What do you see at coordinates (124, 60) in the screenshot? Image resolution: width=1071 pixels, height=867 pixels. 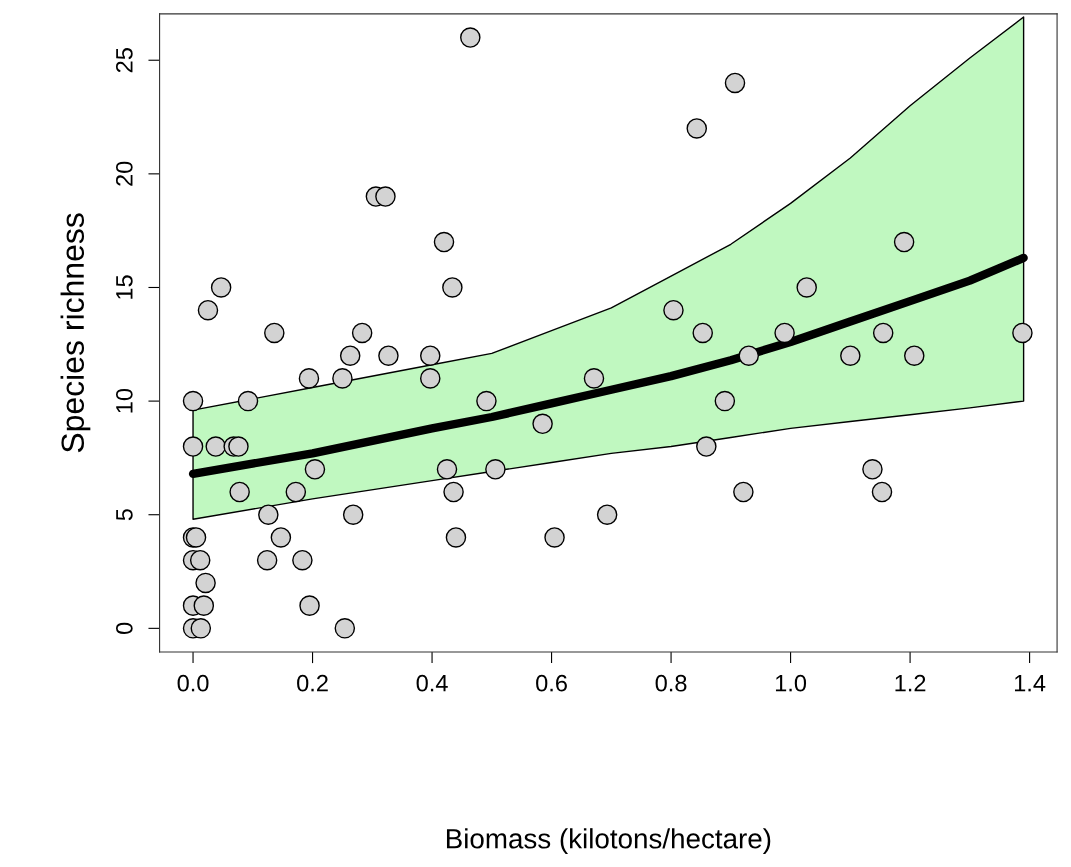 I see `y-tick-label: 25` at bounding box center [124, 60].